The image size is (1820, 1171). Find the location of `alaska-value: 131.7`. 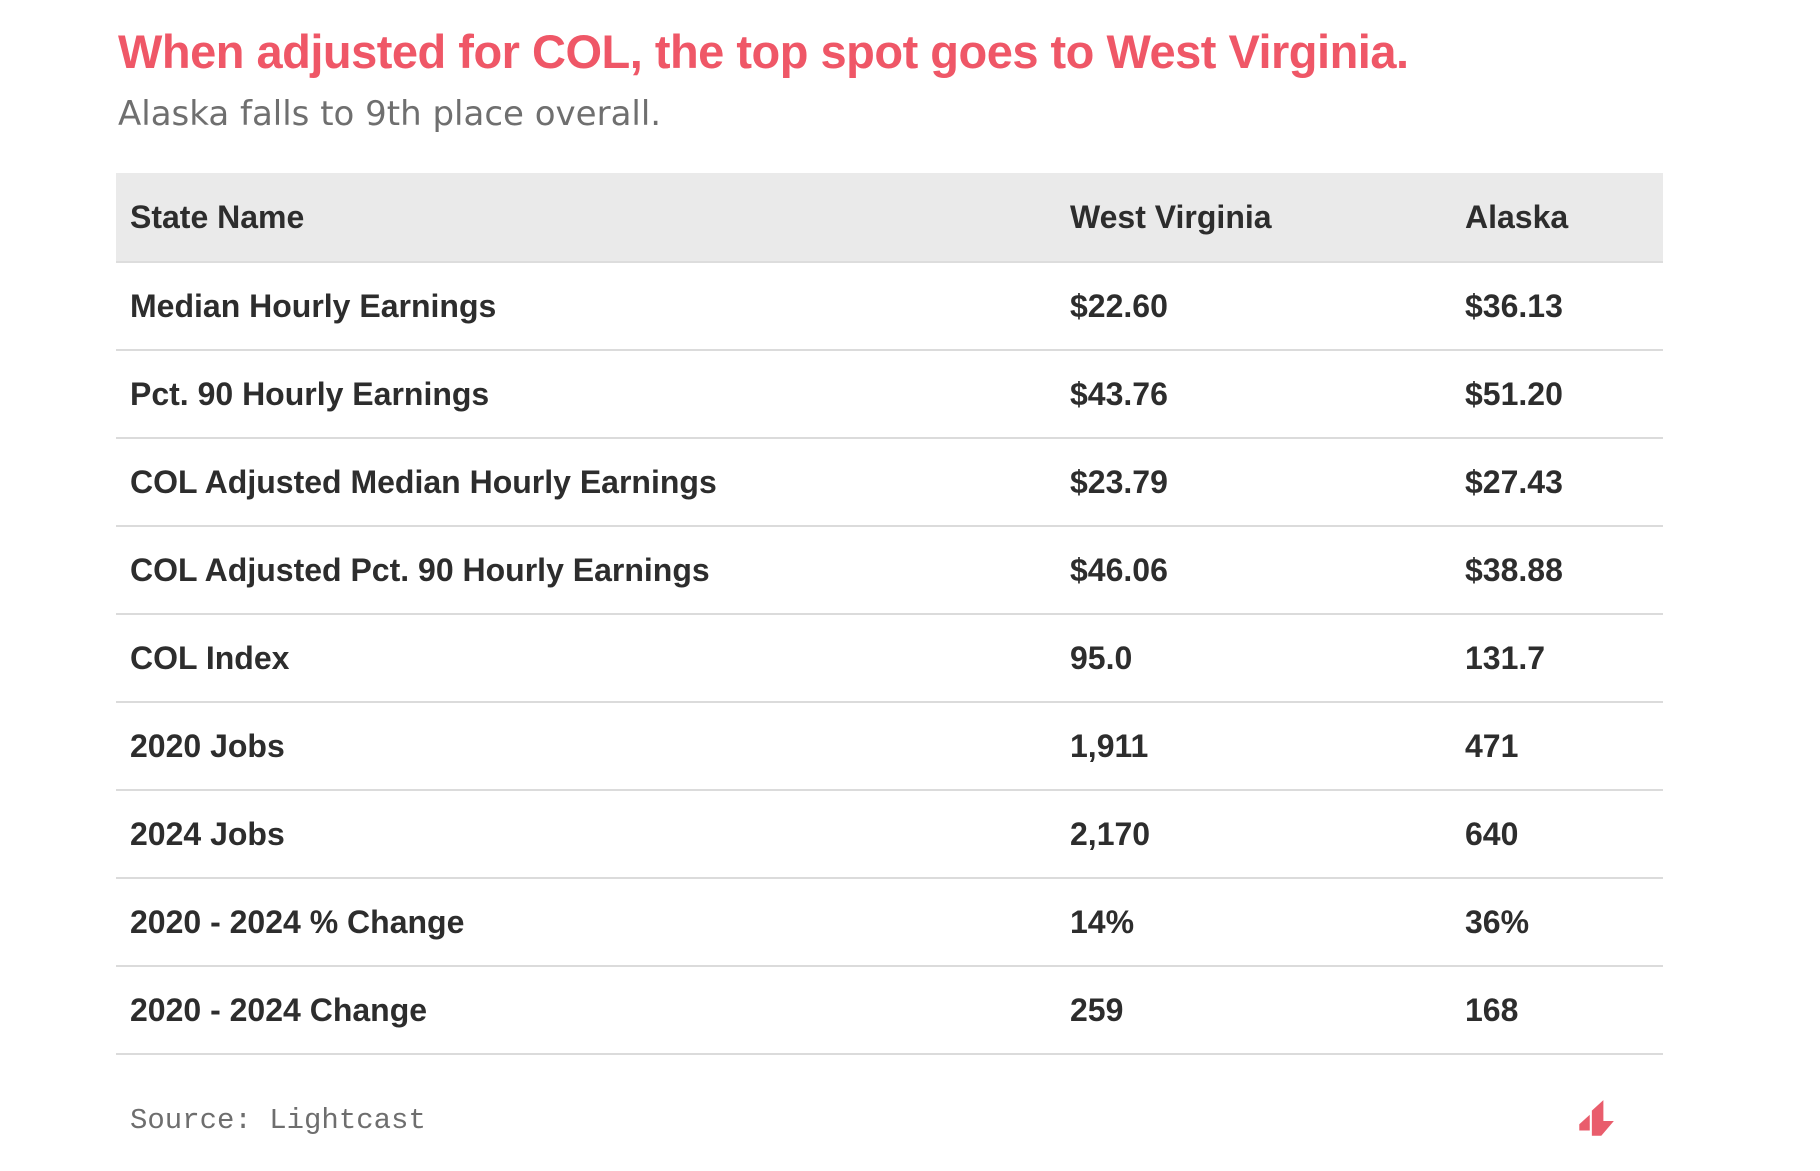

alaska-value: 131.7 is located at coordinates (1505, 657).